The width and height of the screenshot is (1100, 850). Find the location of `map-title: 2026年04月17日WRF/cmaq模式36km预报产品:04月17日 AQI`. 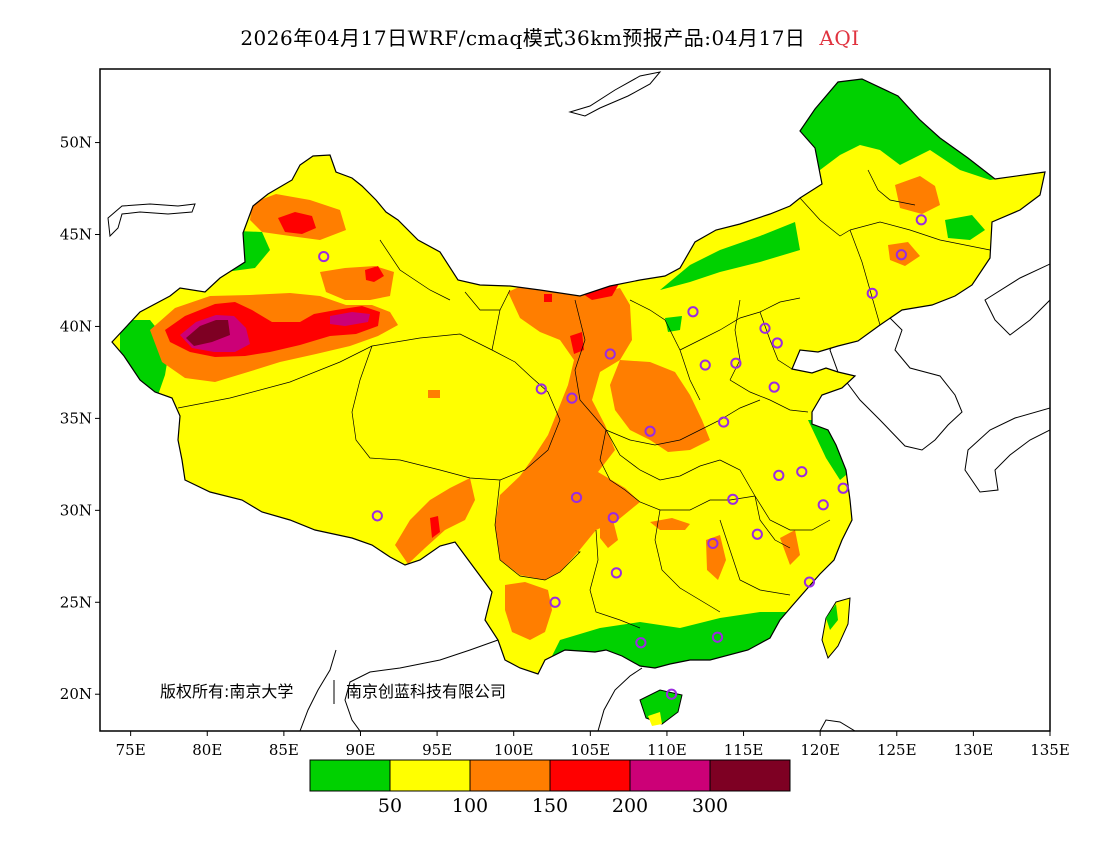

map-title: 2026年04月17日WRF/cmaq模式36km预报产品:04月17日 AQI is located at coordinates (550, 36).